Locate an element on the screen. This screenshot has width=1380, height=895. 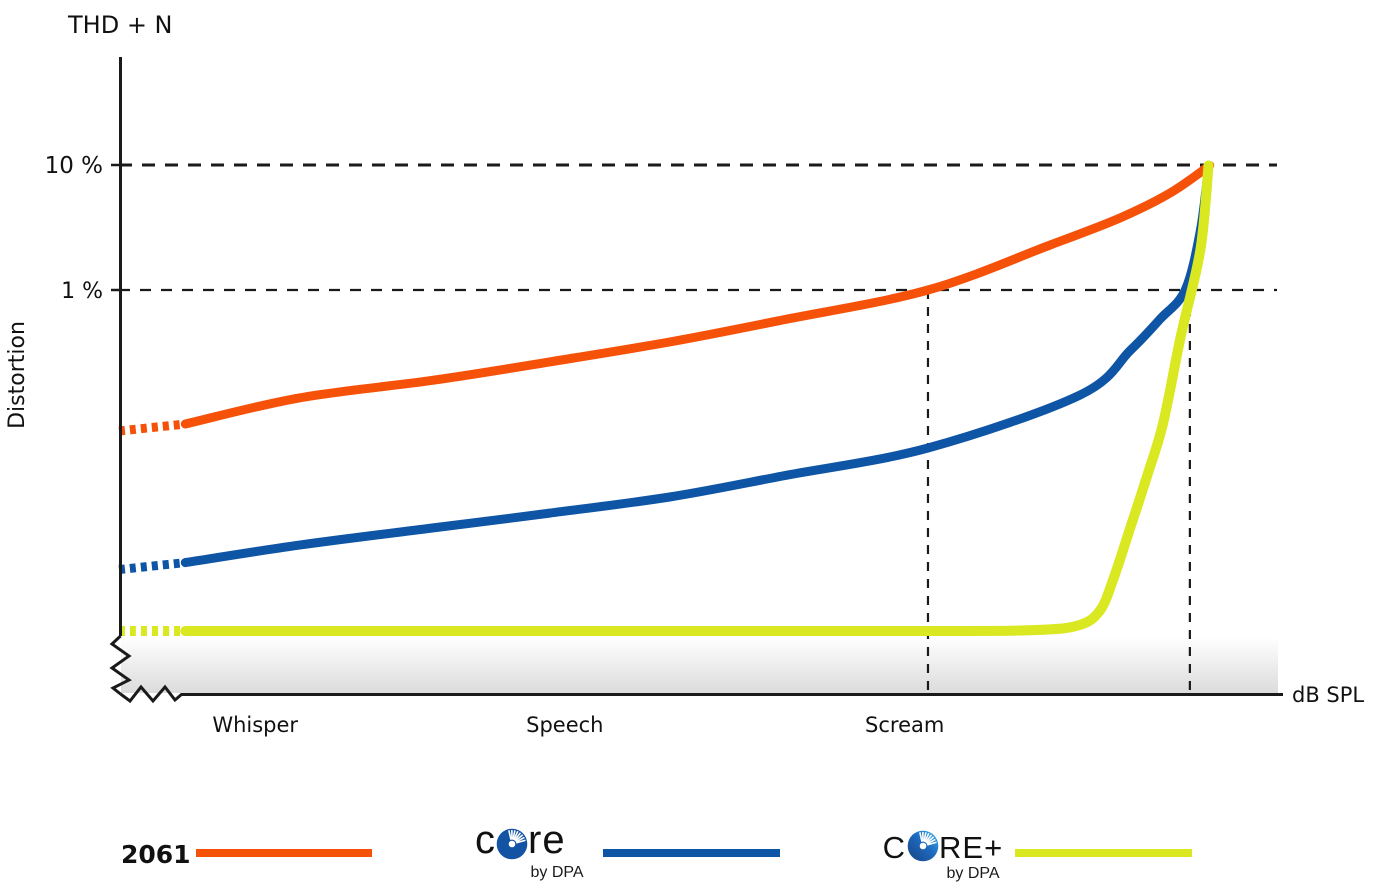
legend-coreplus-logo: C RE+ by DPA is located at coordinates (943, 856).